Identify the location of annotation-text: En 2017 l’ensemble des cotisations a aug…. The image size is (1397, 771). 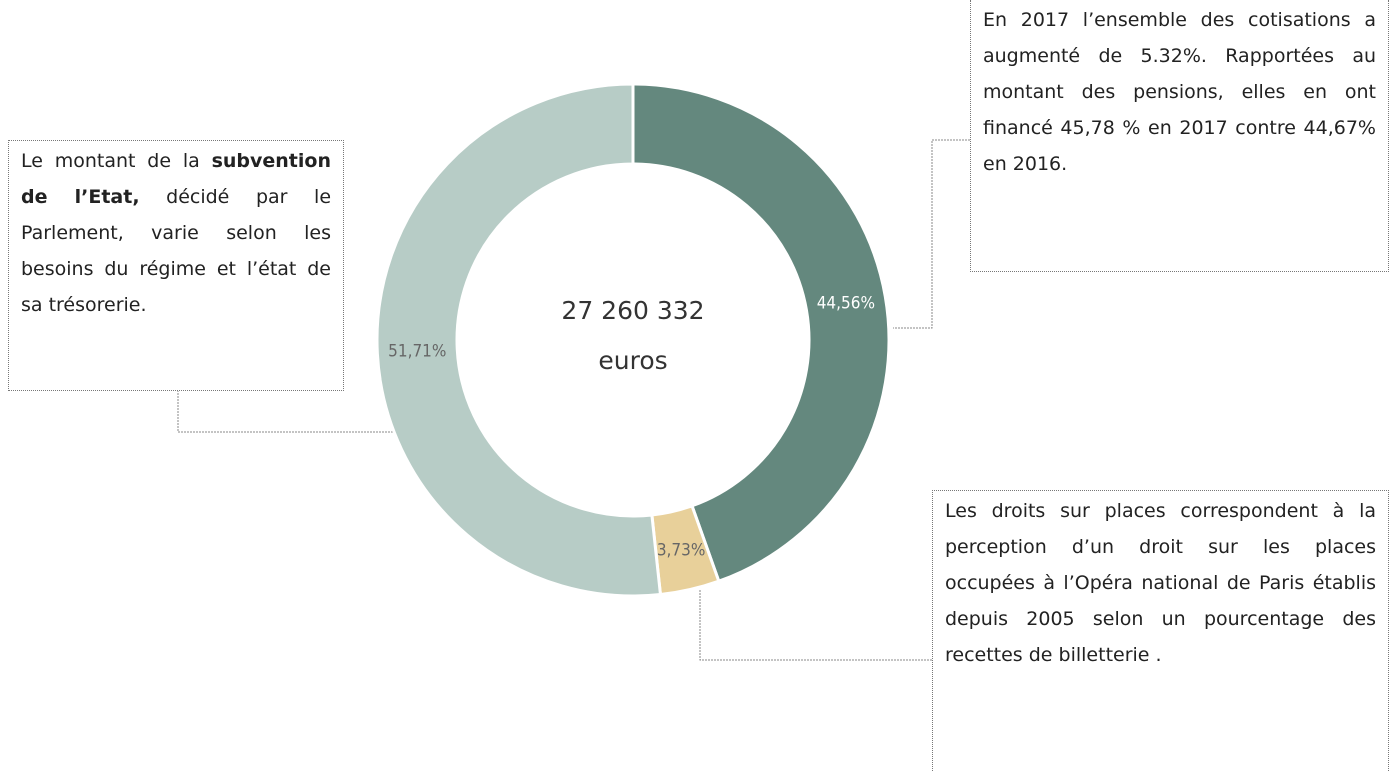
(1179, 92).